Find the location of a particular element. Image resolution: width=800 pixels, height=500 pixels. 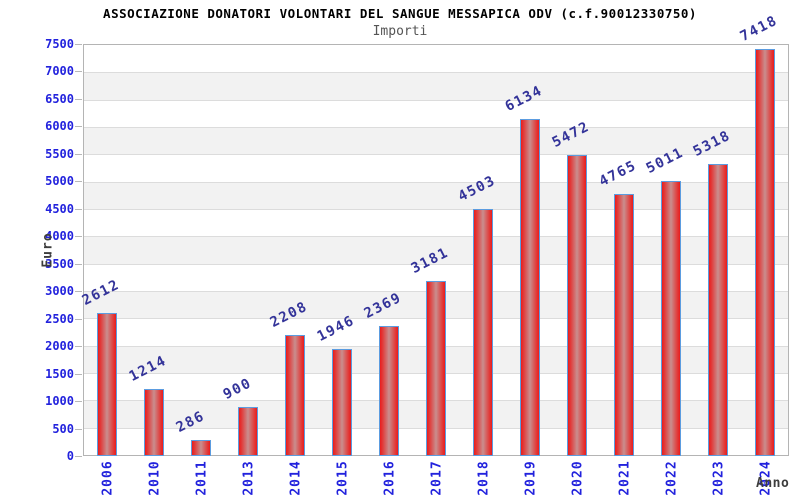

y-tick-label: 0 is located at coordinates (70, 456).